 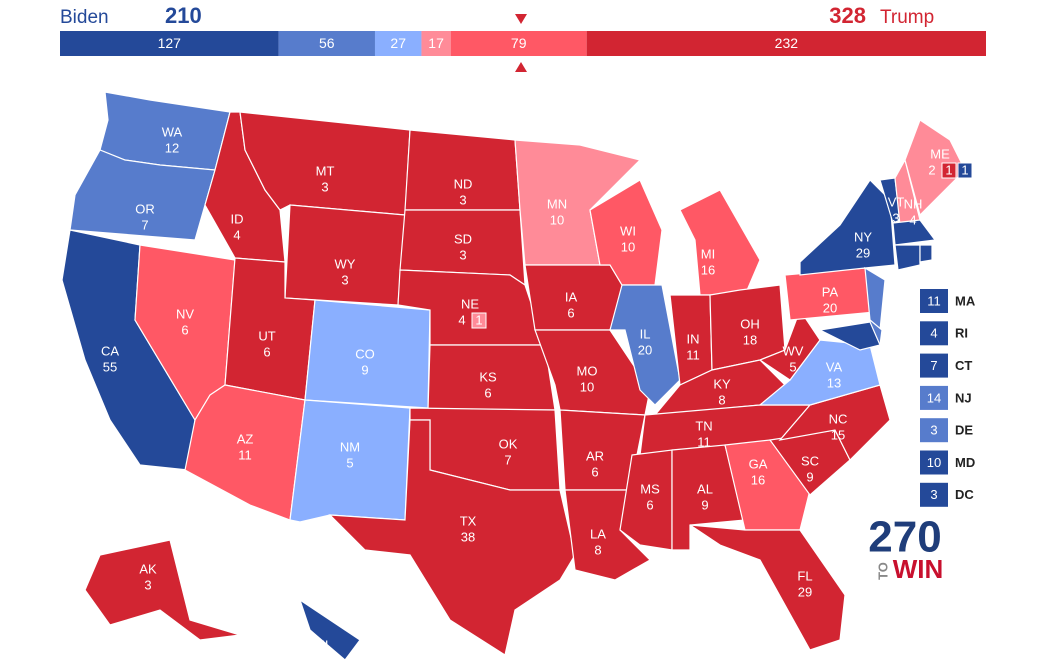 I want to click on state-abbr: WV, so click(x=793, y=350).